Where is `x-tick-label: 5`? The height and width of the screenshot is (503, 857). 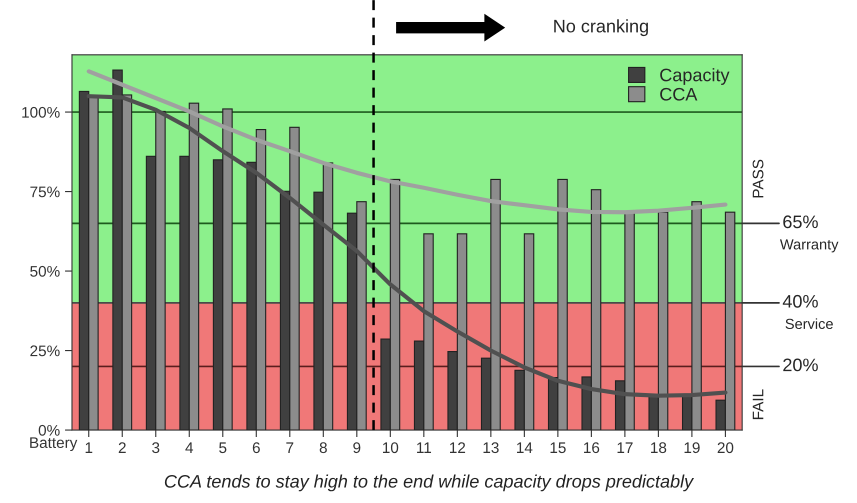
x-tick-label: 5 is located at coordinates (222, 448).